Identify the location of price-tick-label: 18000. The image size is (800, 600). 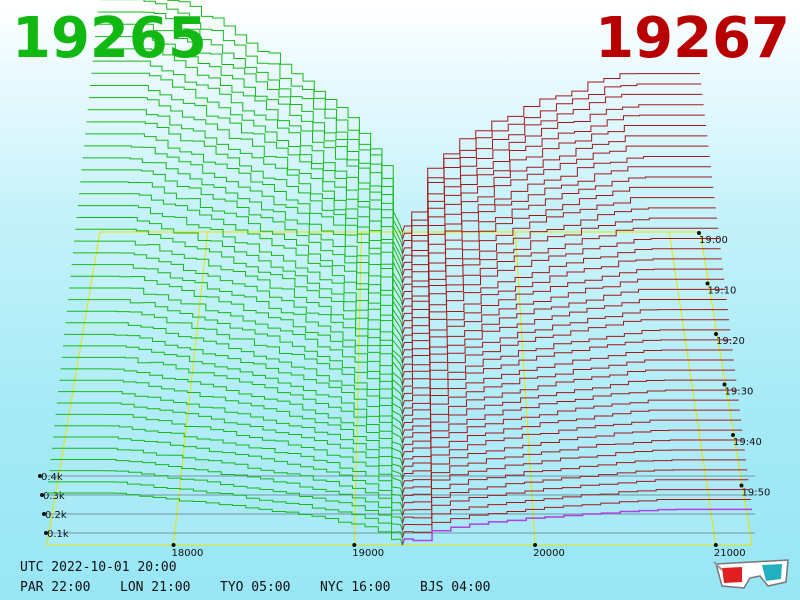
(188, 553).